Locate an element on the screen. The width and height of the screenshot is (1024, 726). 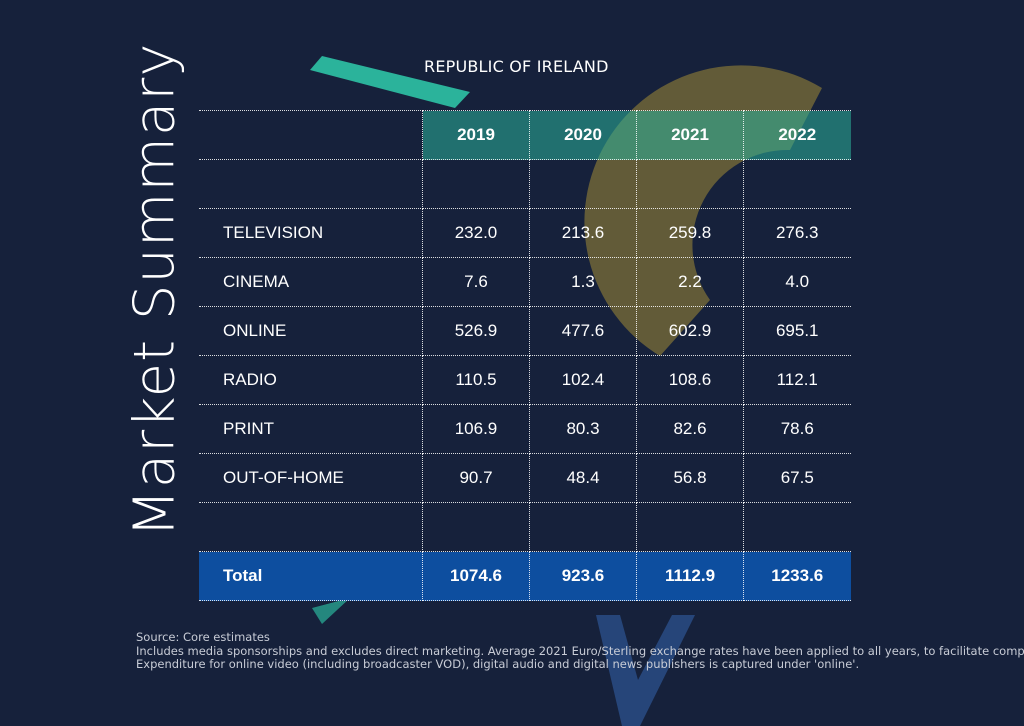
cell-value: 526.9 is located at coordinates (476, 331).